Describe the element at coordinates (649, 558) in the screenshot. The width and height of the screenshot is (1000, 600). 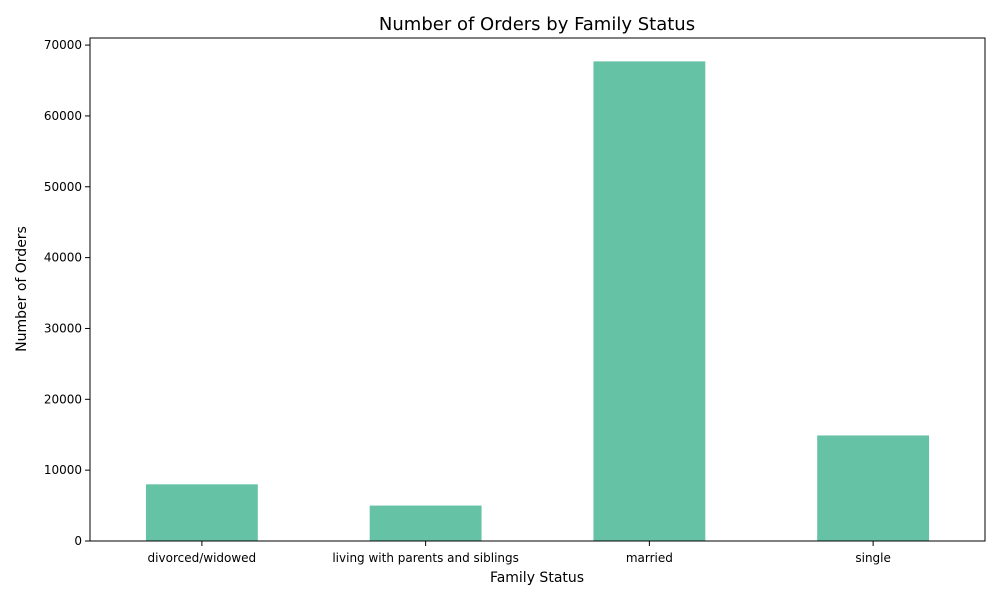
I see `x-tick-label: married` at that location.